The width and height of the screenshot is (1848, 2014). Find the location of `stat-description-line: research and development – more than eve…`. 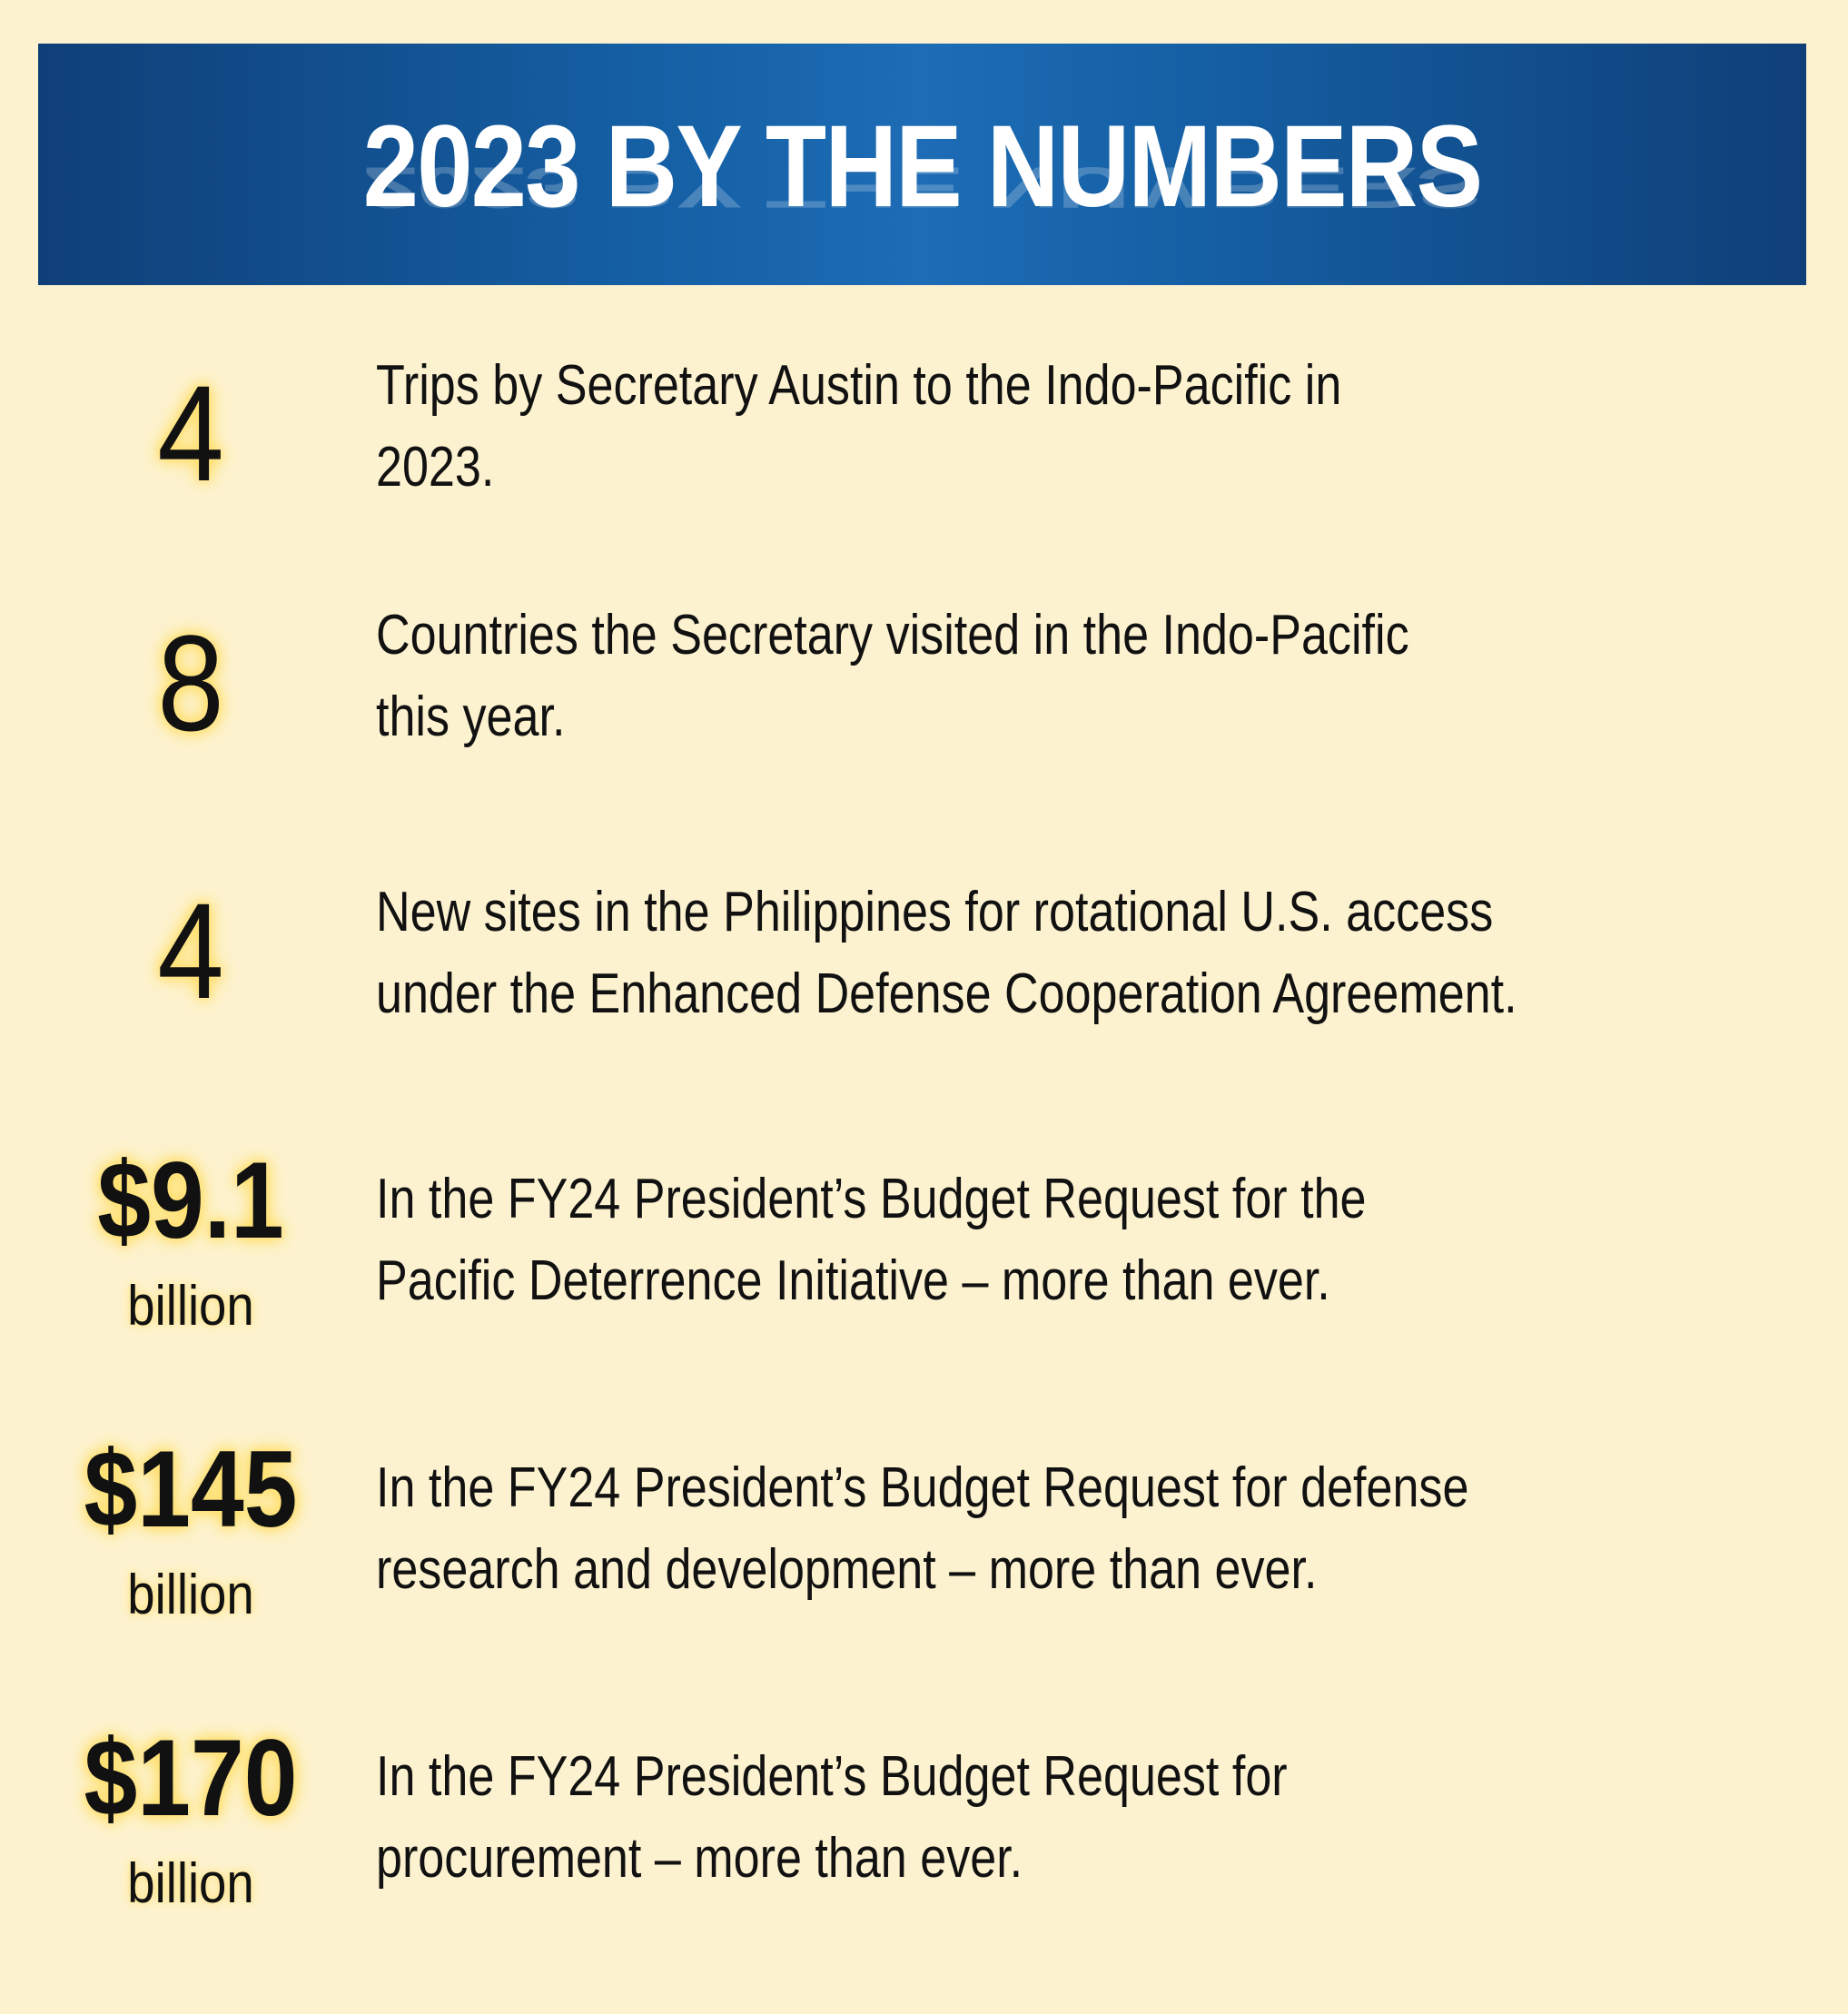

stat-description-line: research and development – more than eve… is located at coordinates (847, 1569).